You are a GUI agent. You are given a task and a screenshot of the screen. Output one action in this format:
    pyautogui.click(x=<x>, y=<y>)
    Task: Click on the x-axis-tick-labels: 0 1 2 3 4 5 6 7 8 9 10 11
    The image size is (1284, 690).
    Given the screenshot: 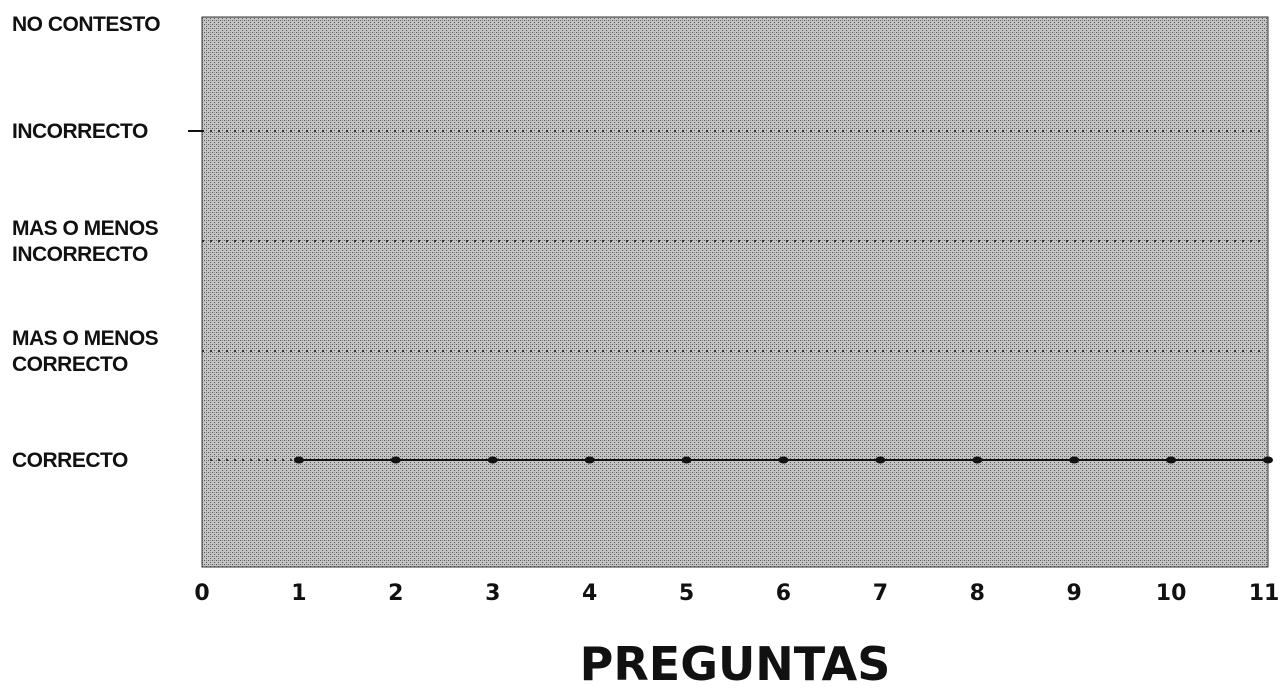 What is the action you would take?
    pyautogui.click(x=736, y=593)
    